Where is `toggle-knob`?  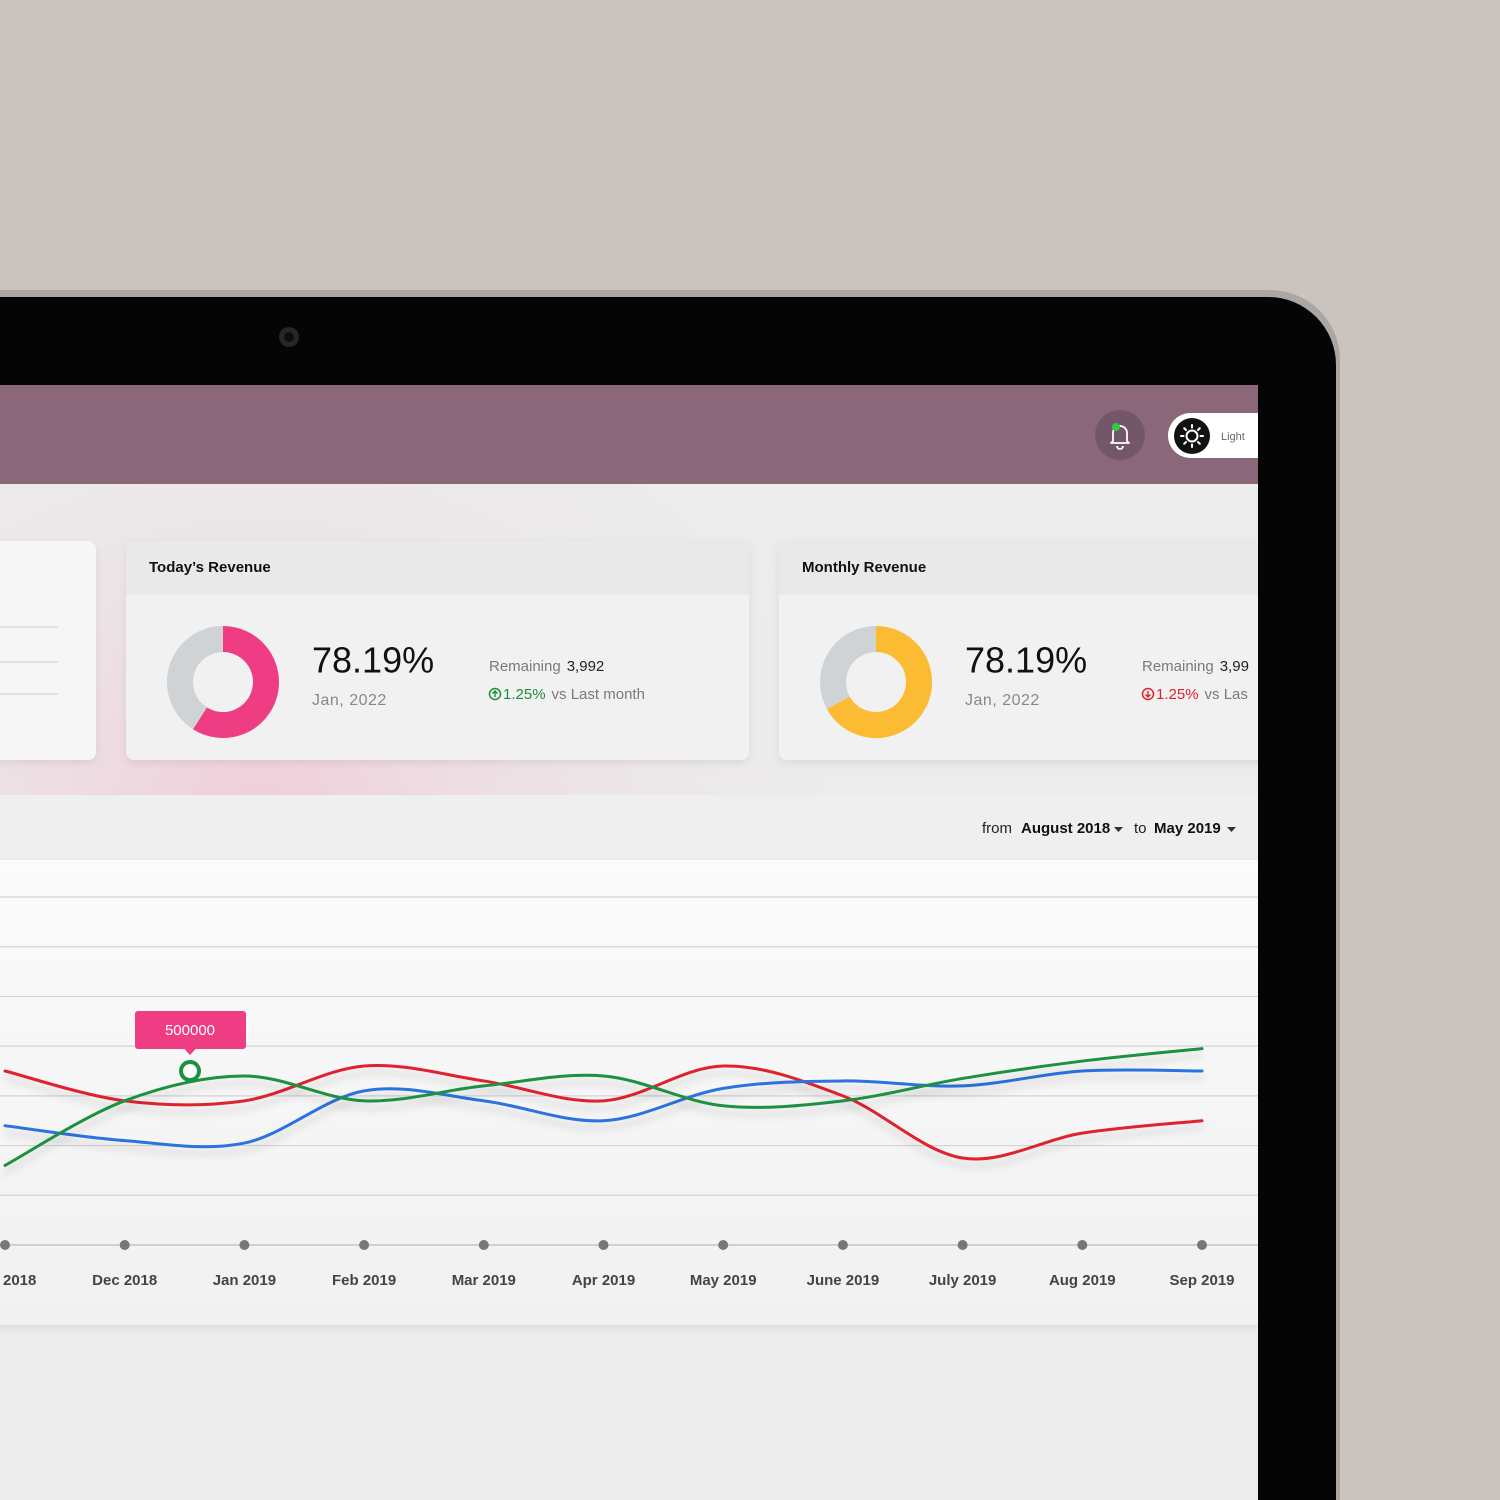 toggle-knob is located at coordinates (1192, 436).